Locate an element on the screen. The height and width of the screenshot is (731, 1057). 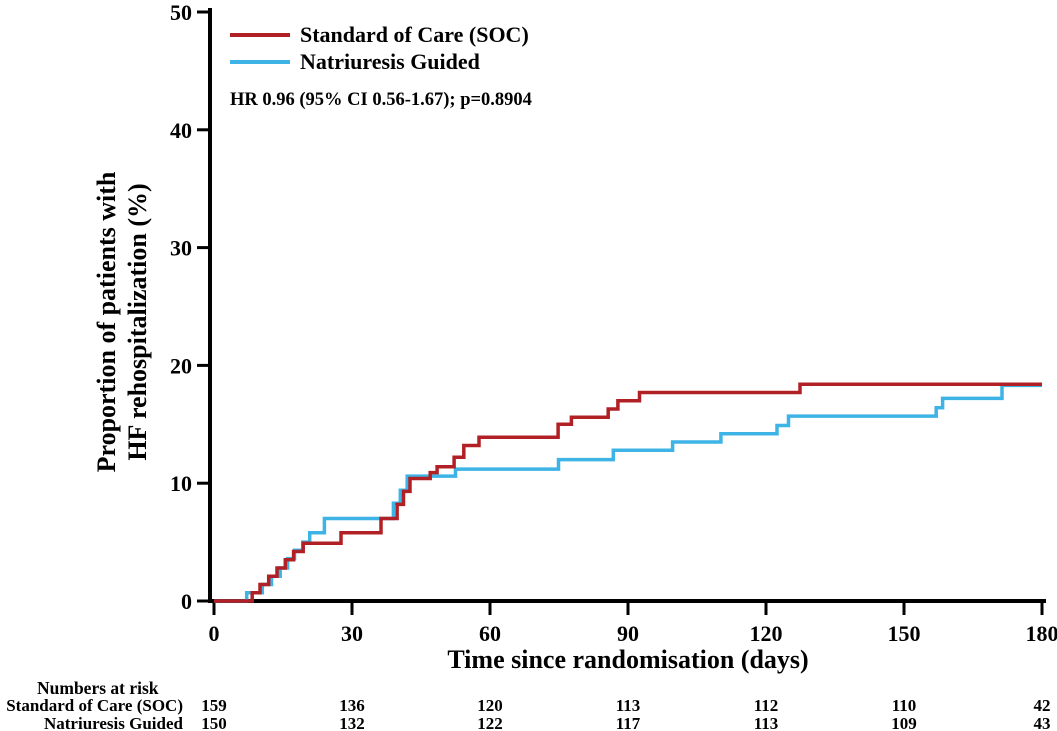
x-tick-label: 180 is located at coordinates (1041, 633).